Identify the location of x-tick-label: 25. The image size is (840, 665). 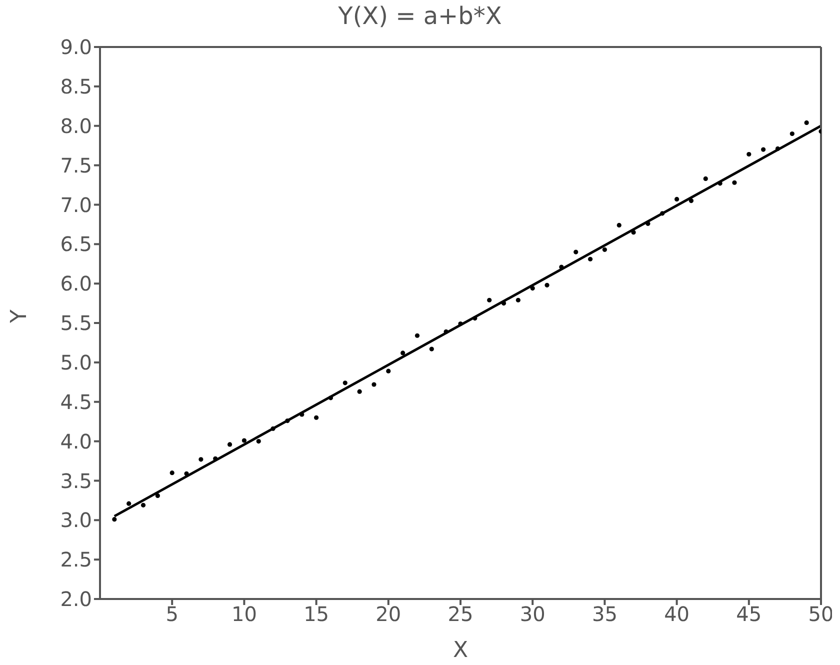
(461, 614).